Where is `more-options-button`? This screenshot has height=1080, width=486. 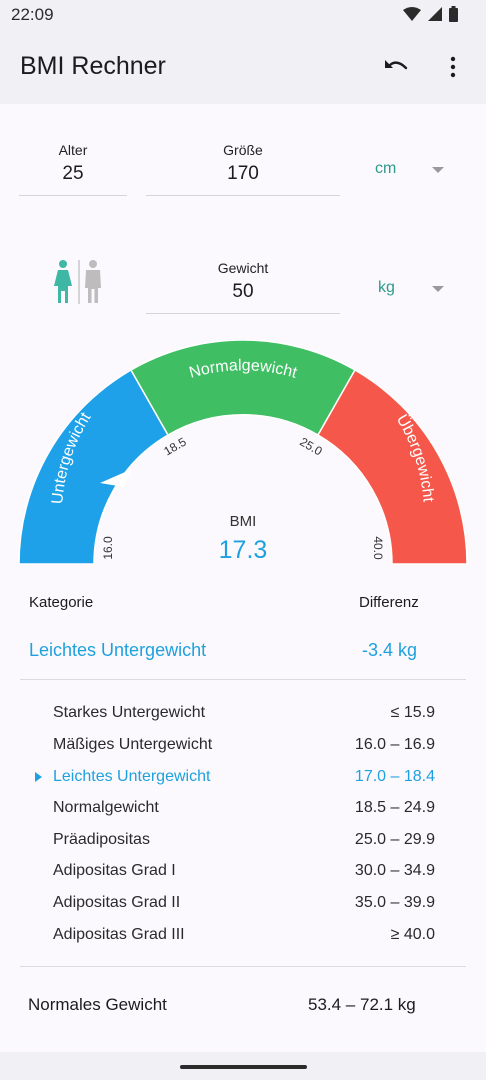 more-options-button is located at coordinates (453, 68).